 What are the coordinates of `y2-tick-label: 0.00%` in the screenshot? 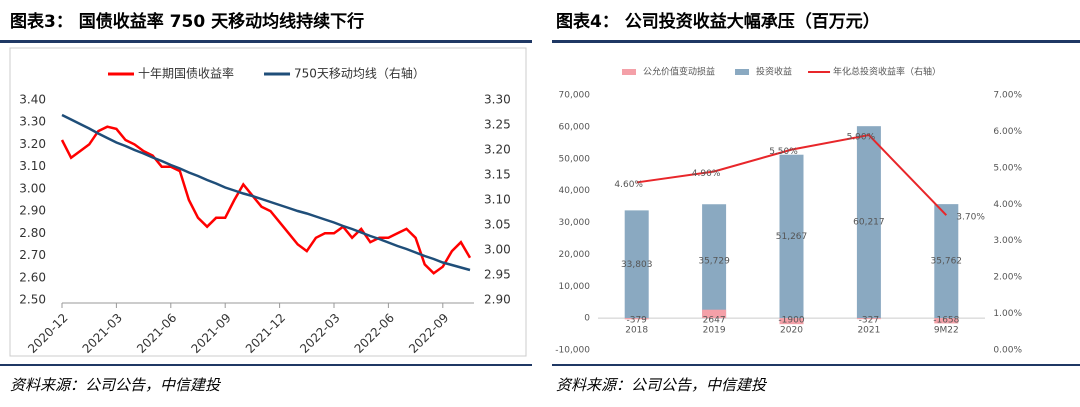 It's located at (1007, 351).